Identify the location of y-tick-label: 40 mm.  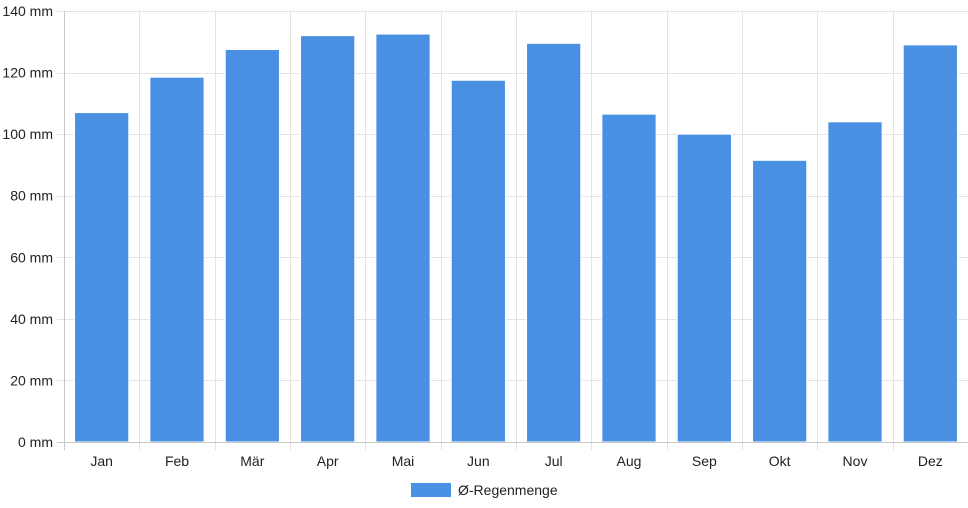
(31, 319).